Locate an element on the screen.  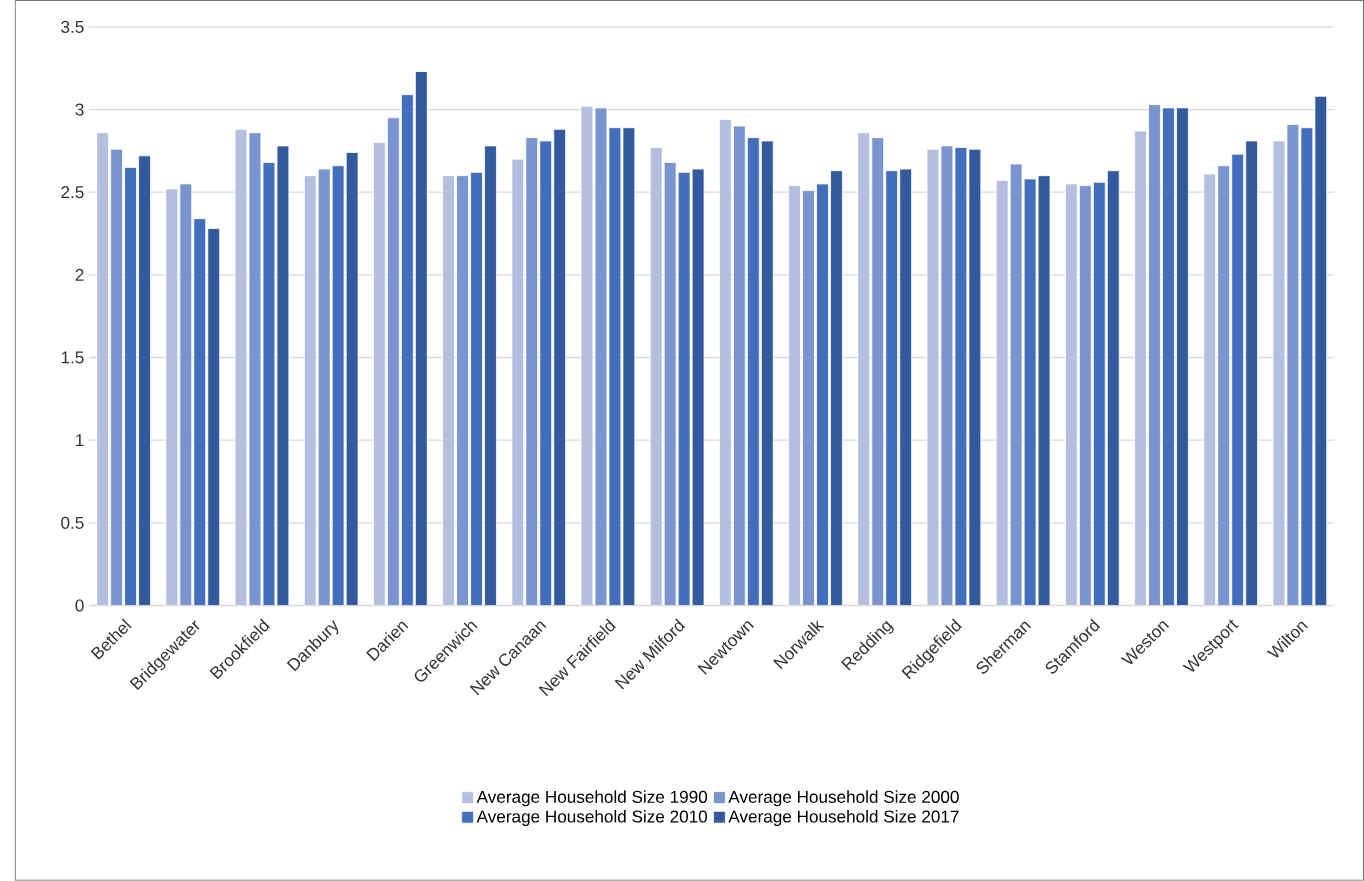
y-tick-label: 3.5 is located at coordinates (72, 27).